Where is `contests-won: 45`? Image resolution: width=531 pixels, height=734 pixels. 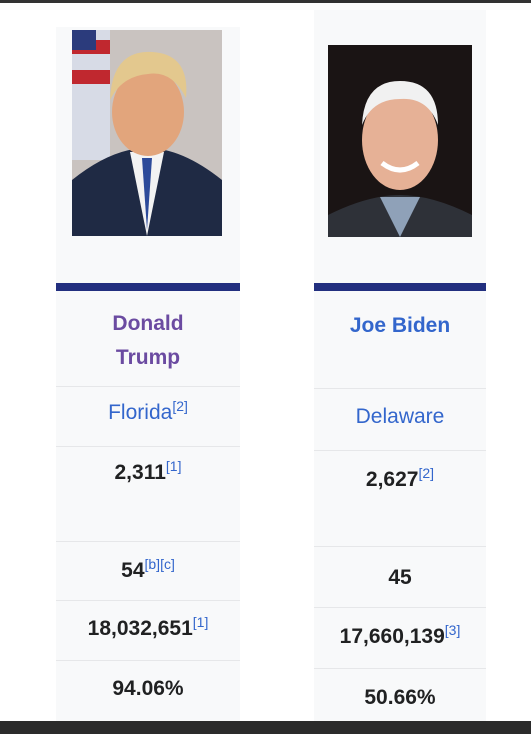
contests-won: 45 is located at coordinates (400, 577).